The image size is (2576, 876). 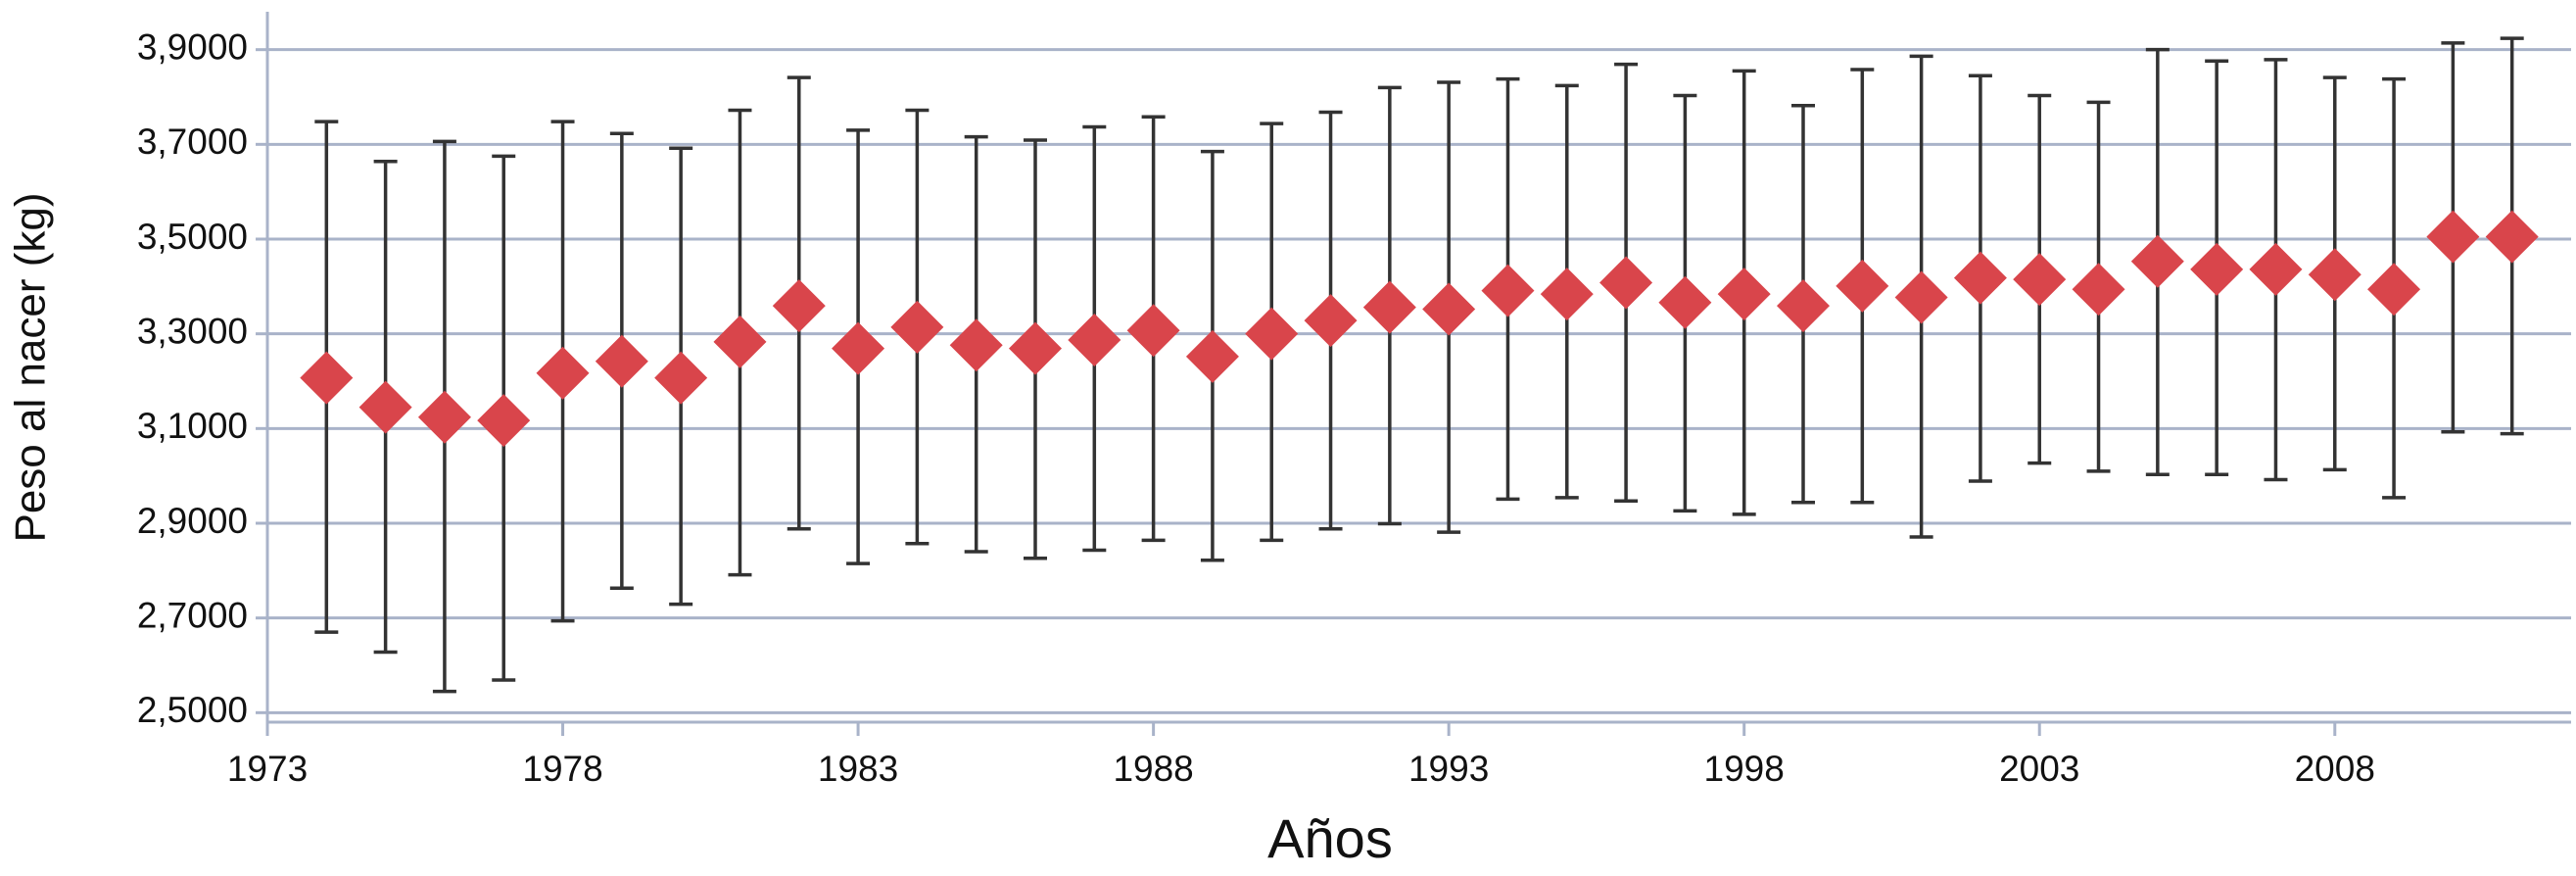 What do you see at coordinates (1153, 769) in the screenshot?
I see `x-tick-label: 1988` at bounding box center [1153, 769].